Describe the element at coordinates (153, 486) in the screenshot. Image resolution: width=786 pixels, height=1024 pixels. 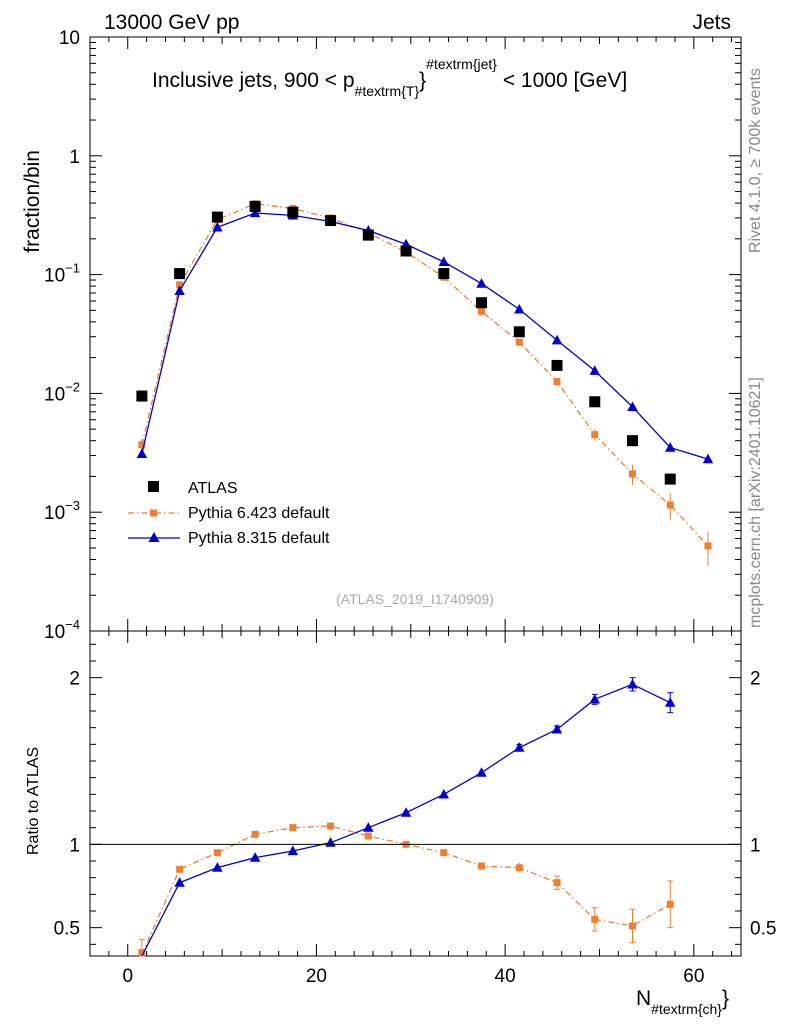
I see `legend-marker-atlas` at that location.